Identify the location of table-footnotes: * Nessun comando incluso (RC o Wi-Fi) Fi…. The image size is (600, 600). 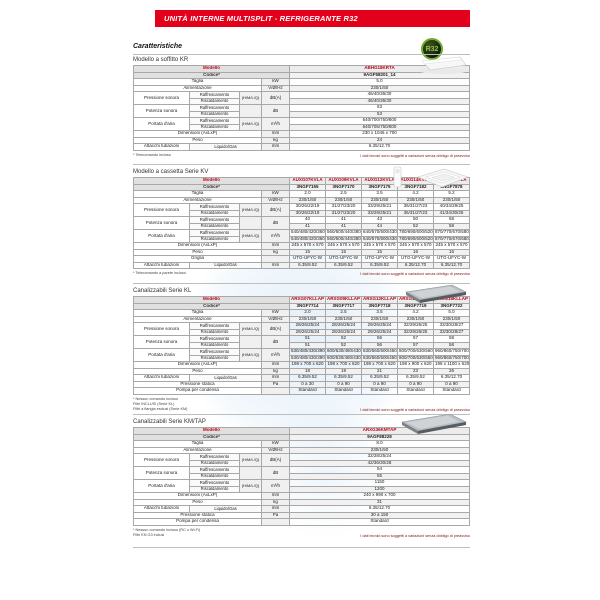
(301, 533).